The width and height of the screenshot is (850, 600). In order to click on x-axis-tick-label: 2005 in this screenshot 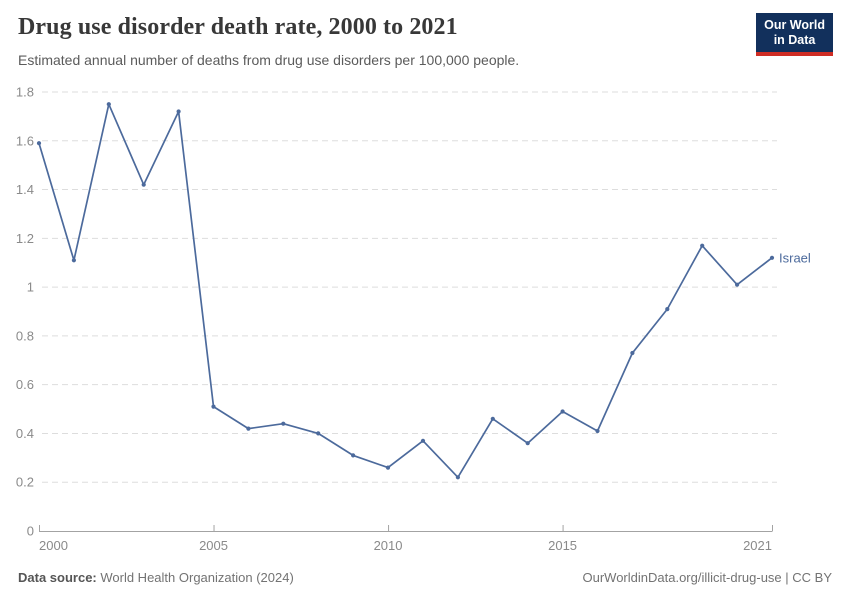, I will do `click(213, 545)`.